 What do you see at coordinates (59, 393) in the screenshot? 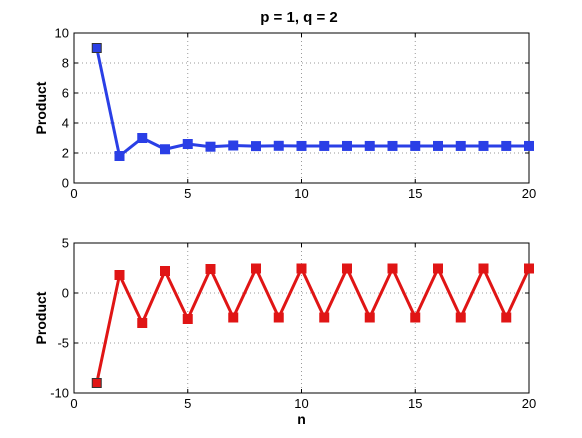
I see `y-tick-label: -10` at bounding box center [59, 393].